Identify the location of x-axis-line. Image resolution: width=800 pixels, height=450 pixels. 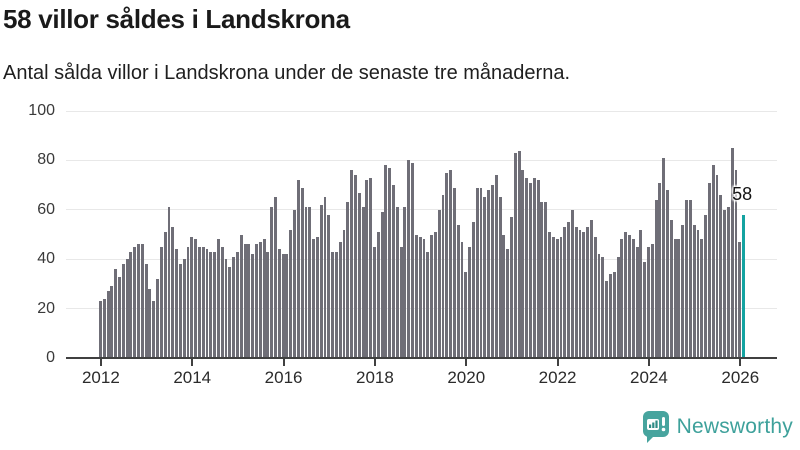
(421, 358).